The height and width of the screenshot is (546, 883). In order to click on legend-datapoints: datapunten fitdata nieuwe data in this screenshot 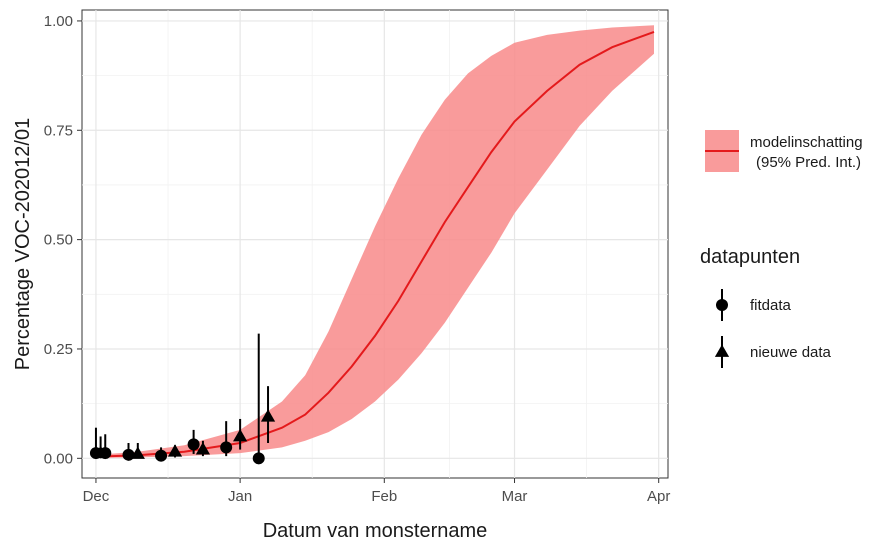, I will do `click(766, 307)`.